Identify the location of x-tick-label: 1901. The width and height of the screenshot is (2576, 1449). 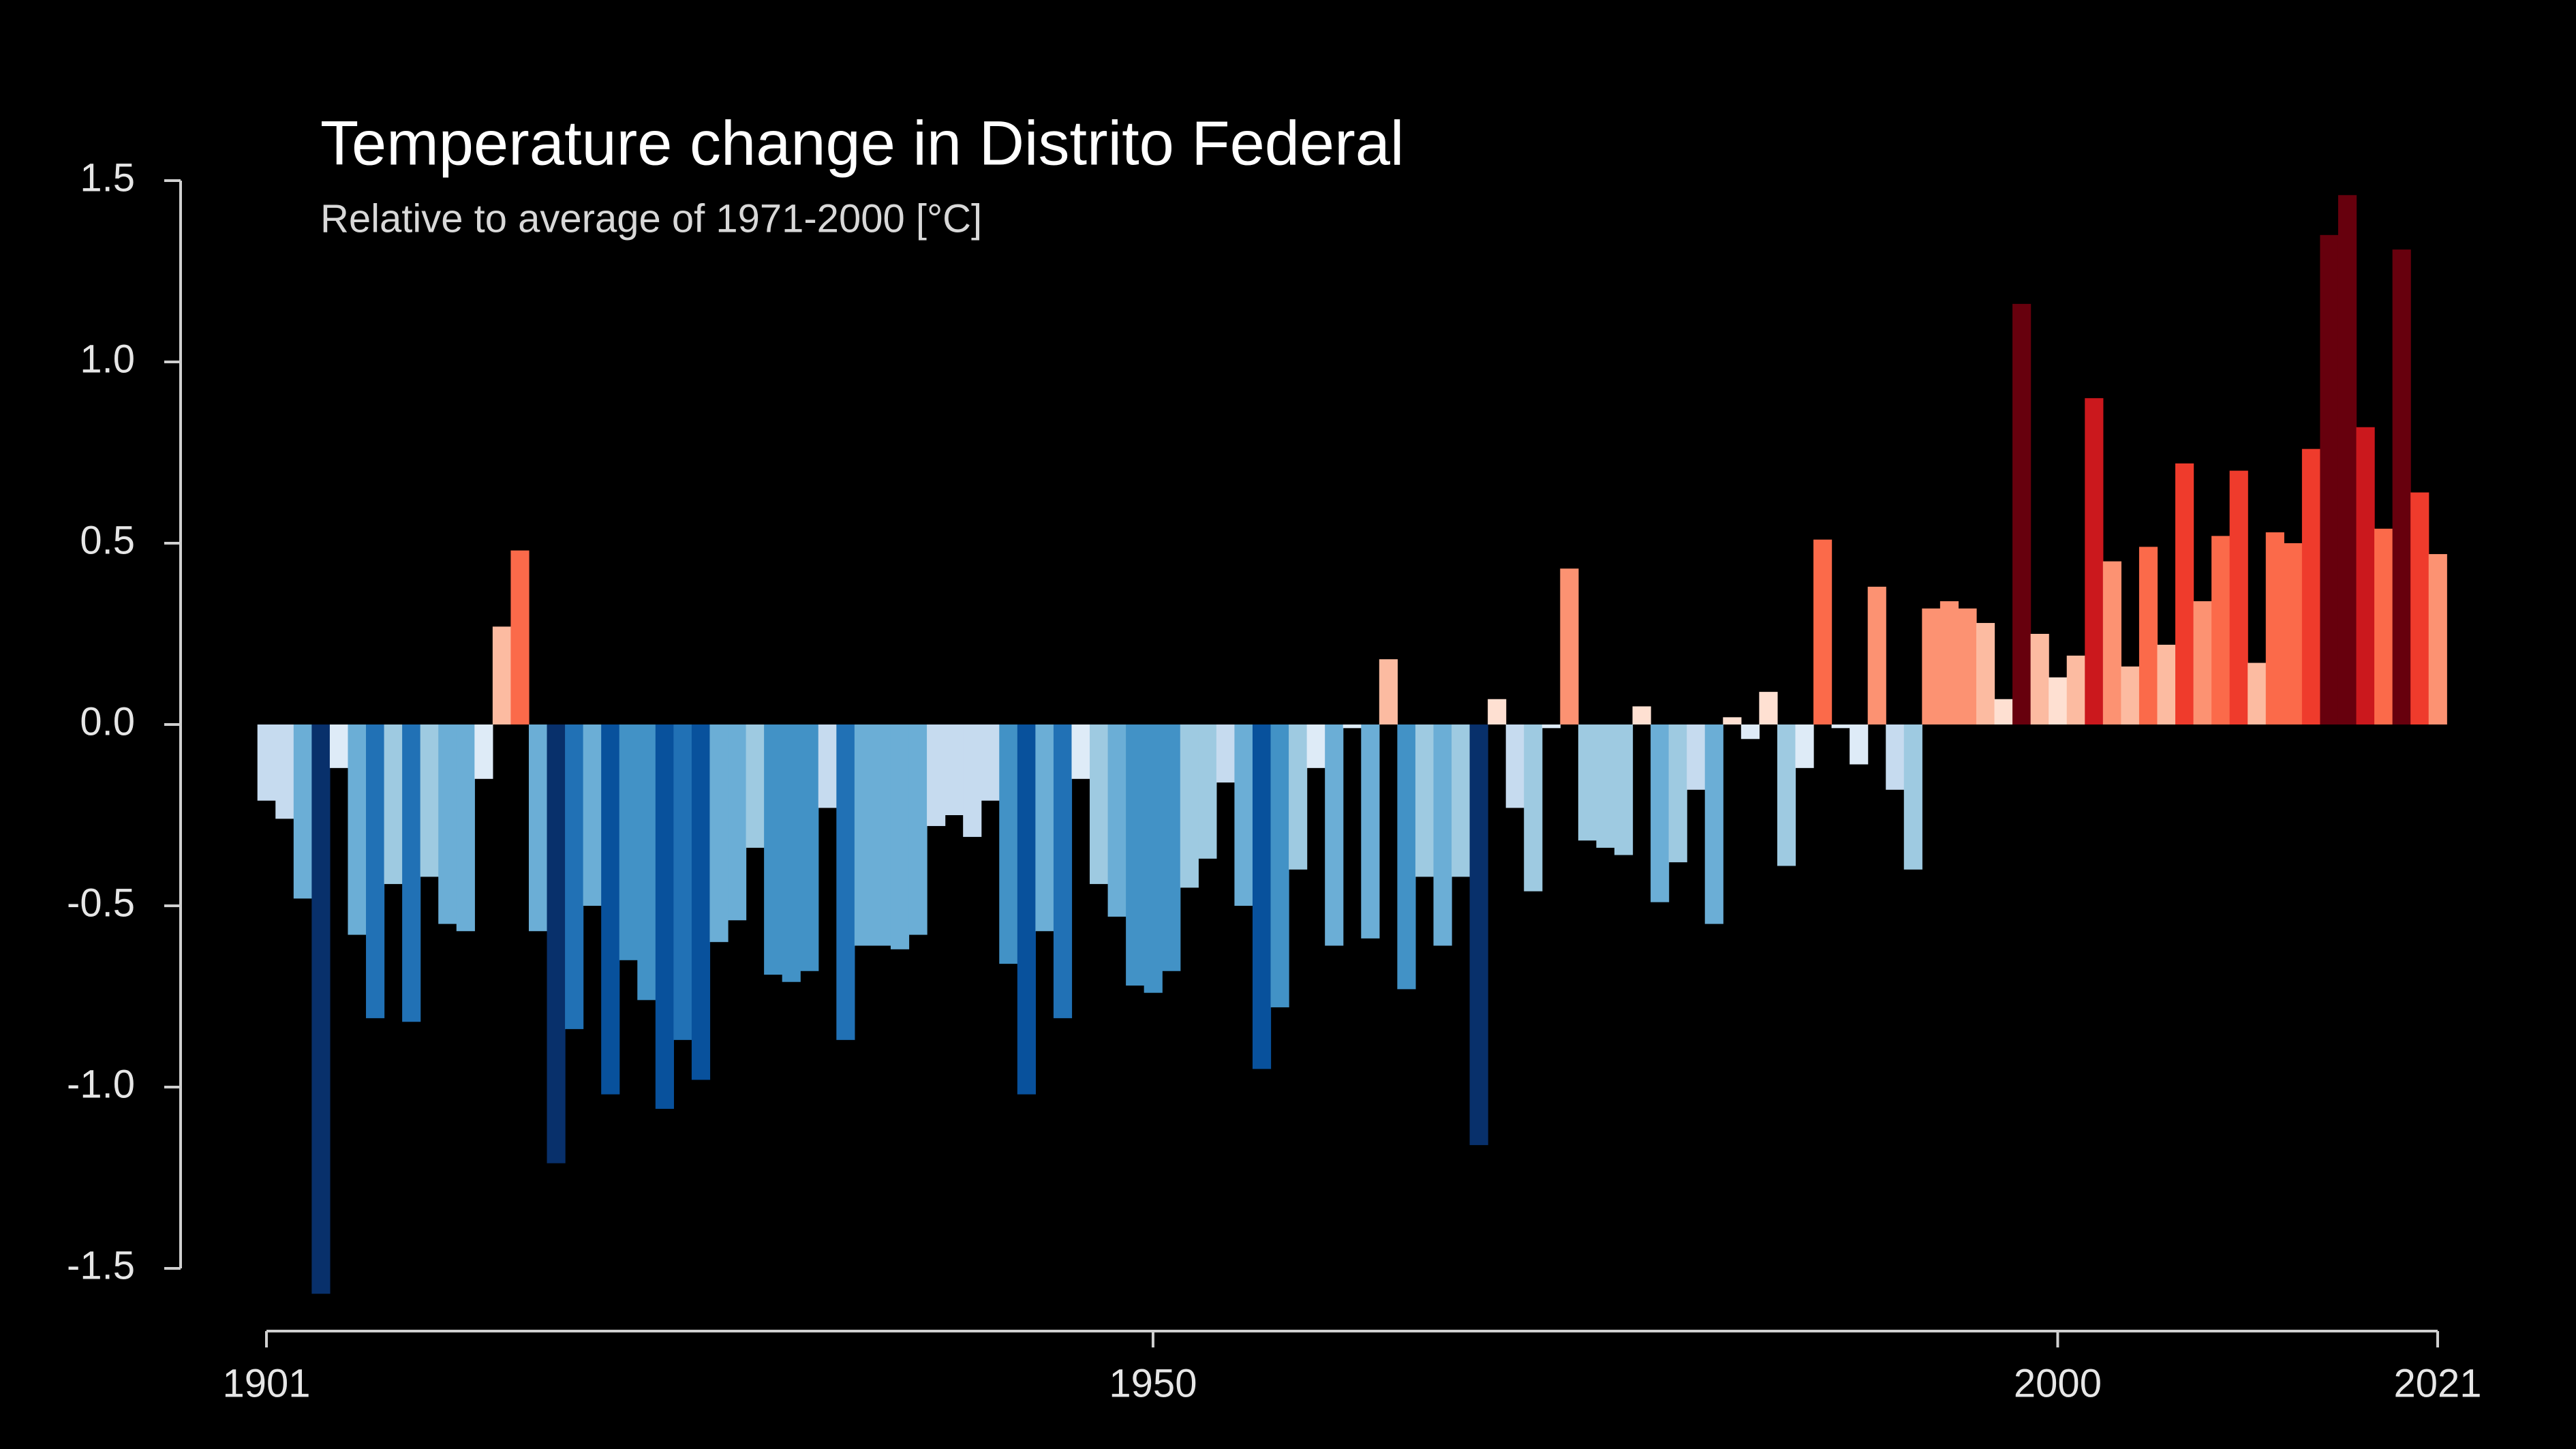
(266, 1383).